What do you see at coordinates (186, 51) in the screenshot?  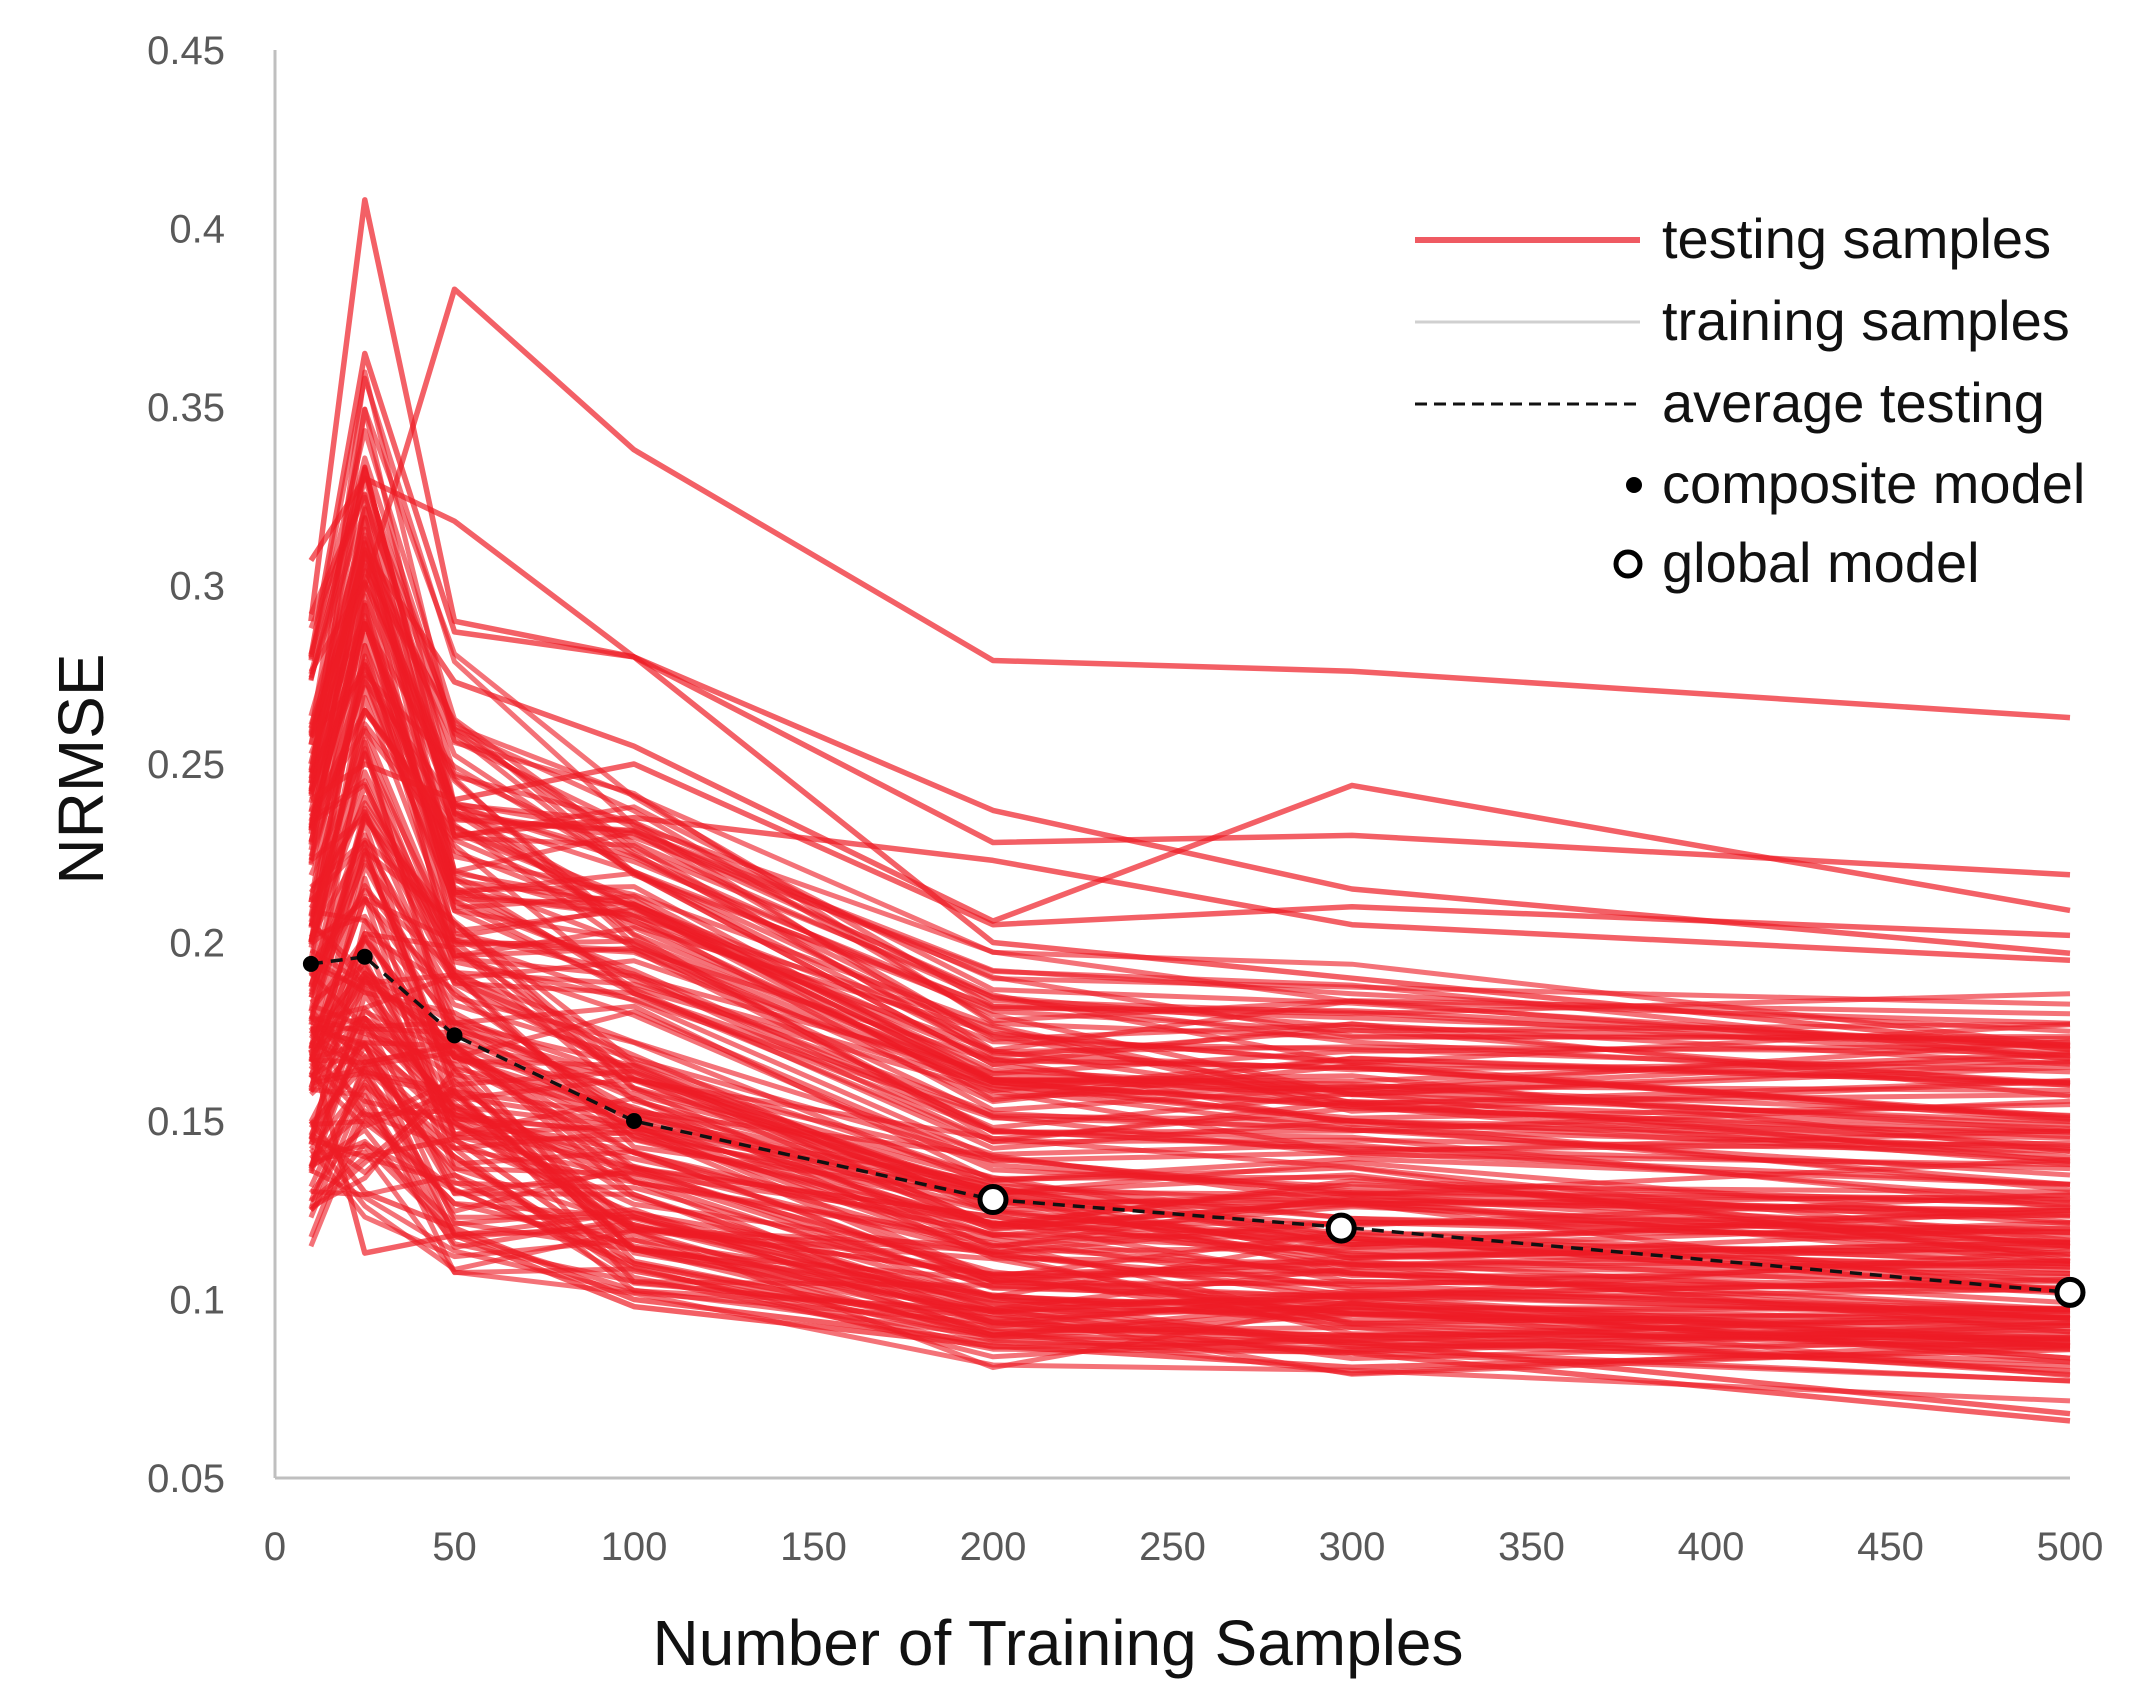 I see `y-tick-label: 0.45` at bounding box center [186, 51].